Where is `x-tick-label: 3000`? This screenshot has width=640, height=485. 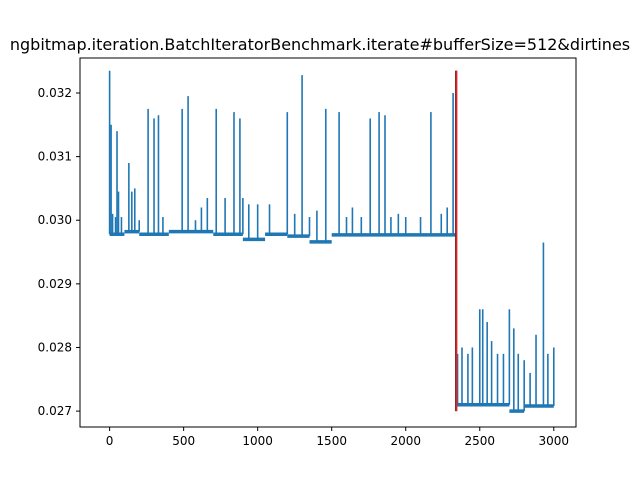 x-tick-label: 3000 is located at coordinates (554, 441).